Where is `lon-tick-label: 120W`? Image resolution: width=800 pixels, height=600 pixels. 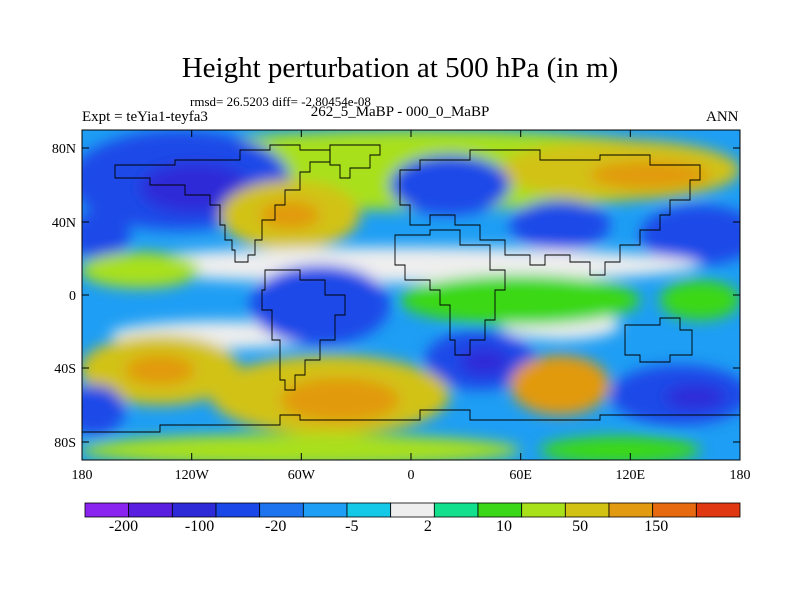 lon-tick-label: 120W is located at coordinates (192, 475).